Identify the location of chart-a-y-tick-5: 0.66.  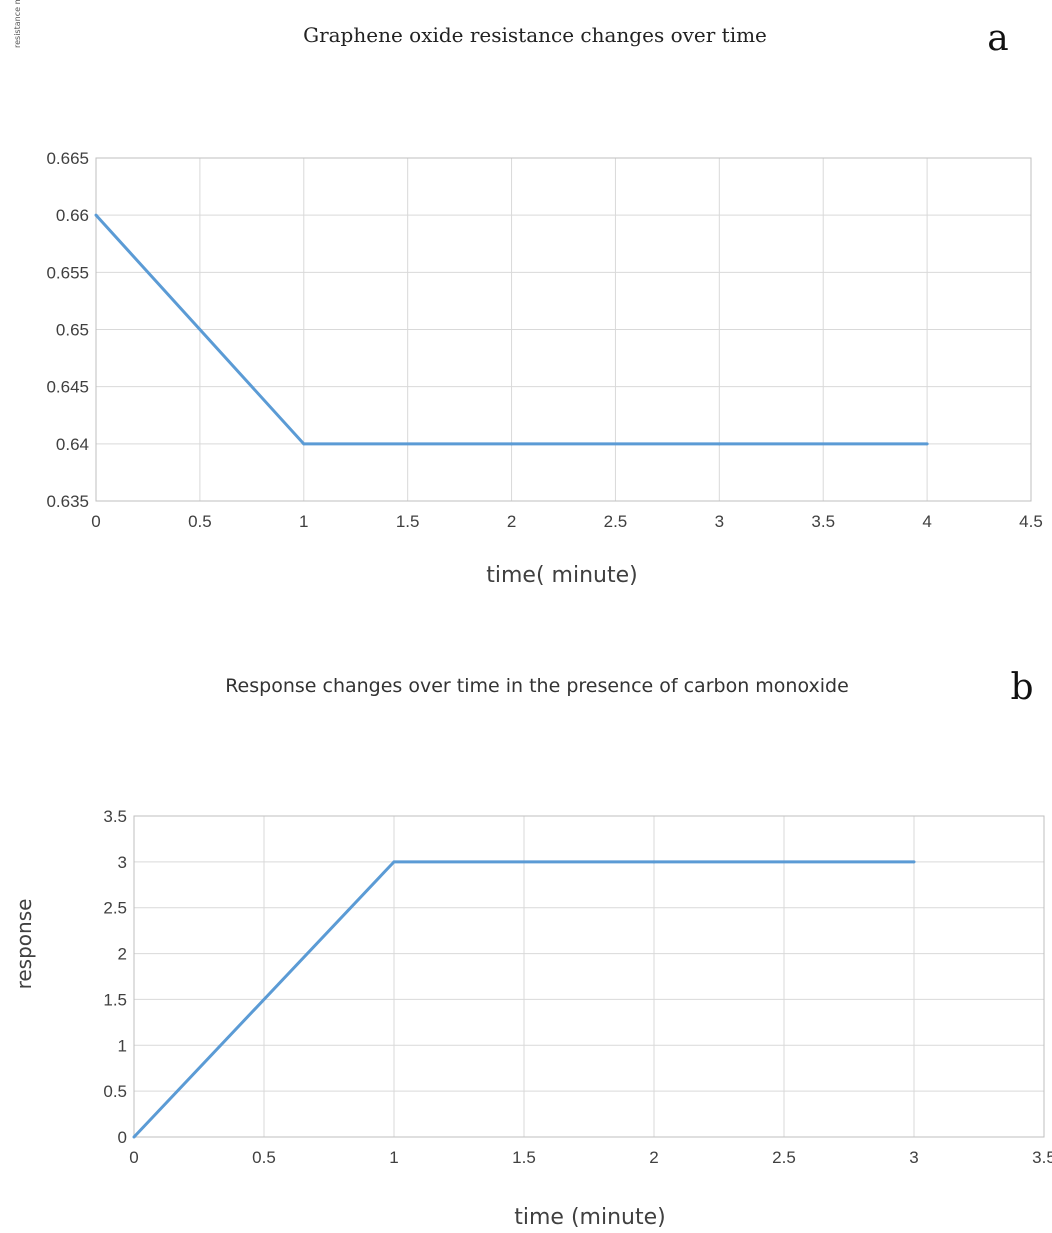
(72, 215).